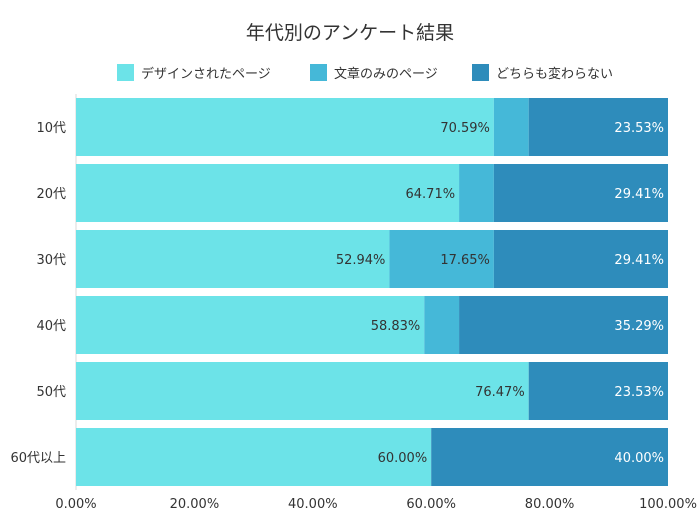 The width and height of the screenshot is (700, 525). Describe the element at coordinates (465, 128) in the screenshot. I see `data-label: 70.59%` at that location.